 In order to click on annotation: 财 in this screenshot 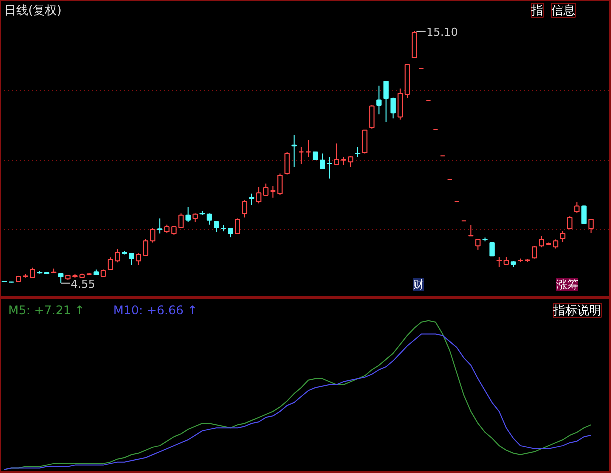, I will do `click(418, 285)`.